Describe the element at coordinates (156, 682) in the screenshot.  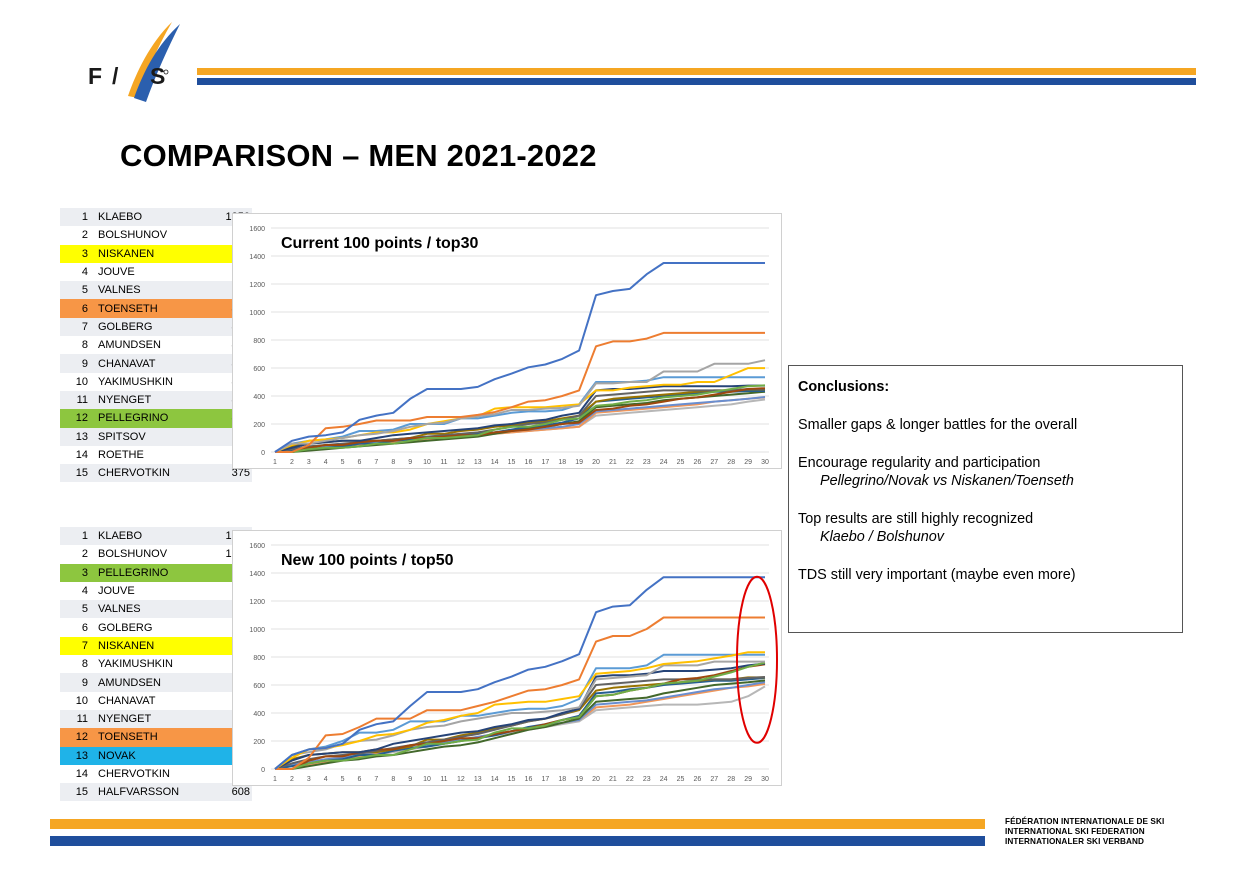
I see `ranking-row: 9AMUNDSEN748` at that location.